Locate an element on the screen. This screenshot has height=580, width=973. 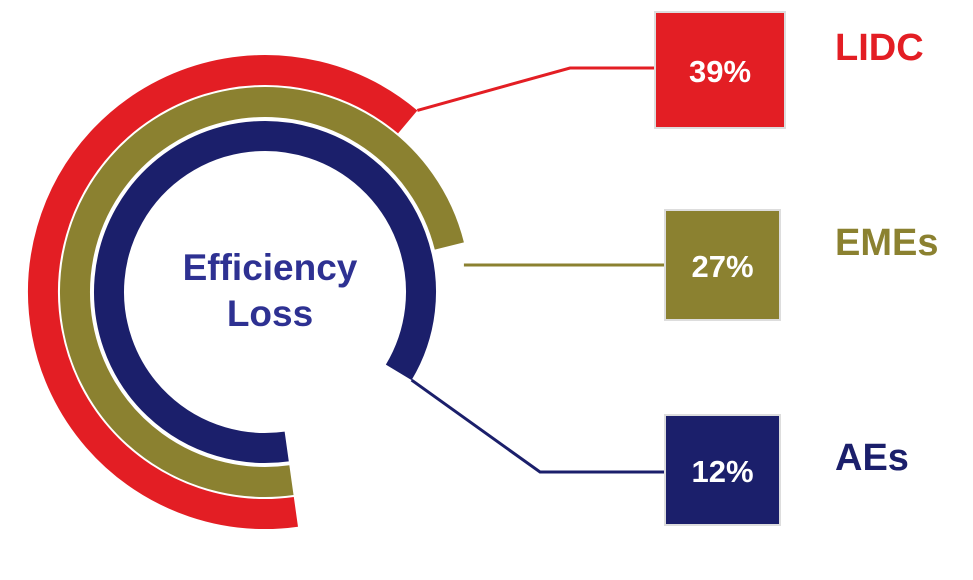
center-label: Efficiency Loss is located at coordinates (270, 291).